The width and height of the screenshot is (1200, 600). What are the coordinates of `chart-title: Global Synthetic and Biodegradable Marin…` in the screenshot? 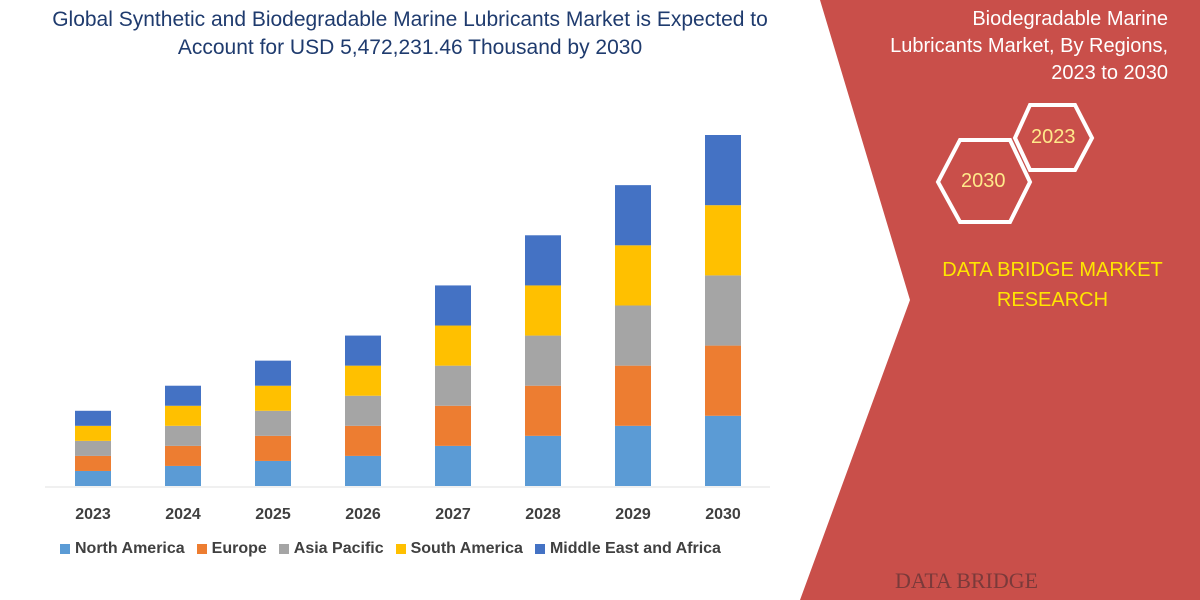 It's located at (410, 33).